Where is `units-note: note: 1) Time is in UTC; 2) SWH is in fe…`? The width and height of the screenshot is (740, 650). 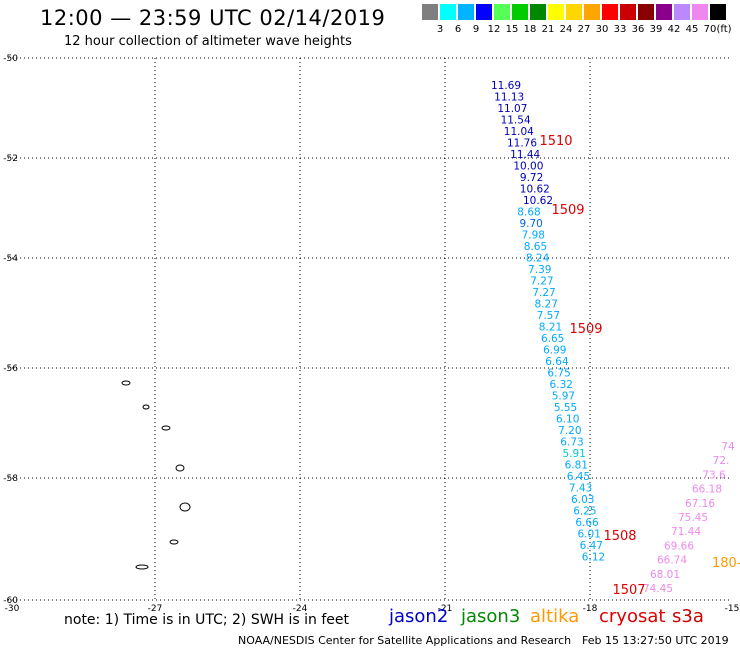
units-note: note: 1) Time is in UTC; 2) SWH is in fe… is located at coordinates (207, 620).